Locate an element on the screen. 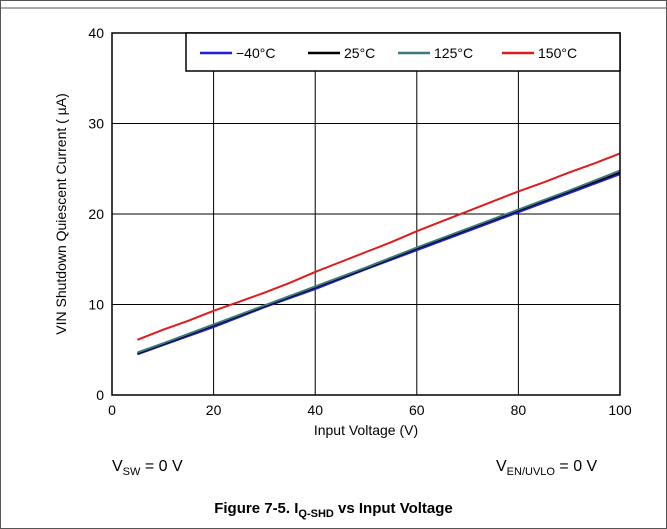  y-tick-label: 30 is located at coordinates (96, 124).